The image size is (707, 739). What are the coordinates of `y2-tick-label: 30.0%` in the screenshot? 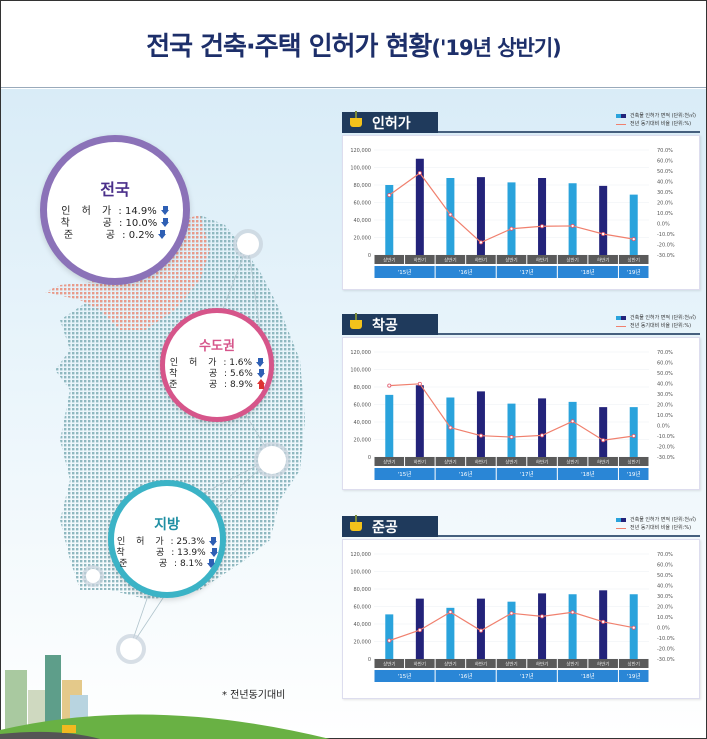 It's located at (665, 193).